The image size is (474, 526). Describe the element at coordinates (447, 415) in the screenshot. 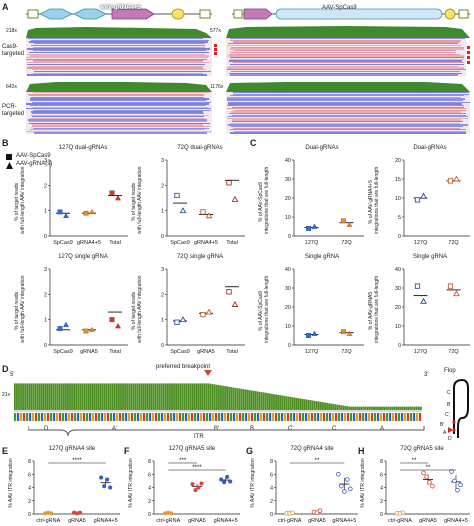

I see `hairpin-letter: C'` at that location.